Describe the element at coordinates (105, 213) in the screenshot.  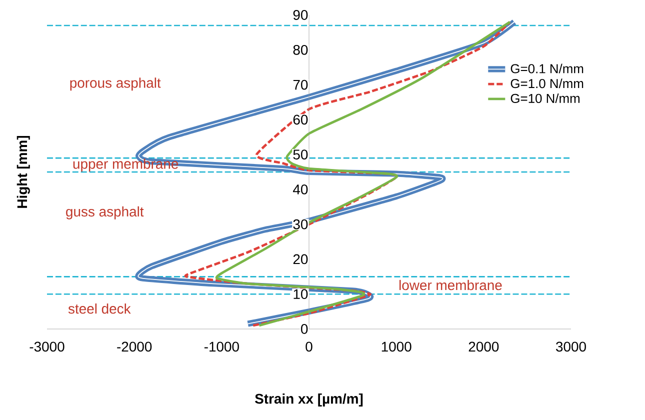
I see `annotation: guss asphalt` at that location.